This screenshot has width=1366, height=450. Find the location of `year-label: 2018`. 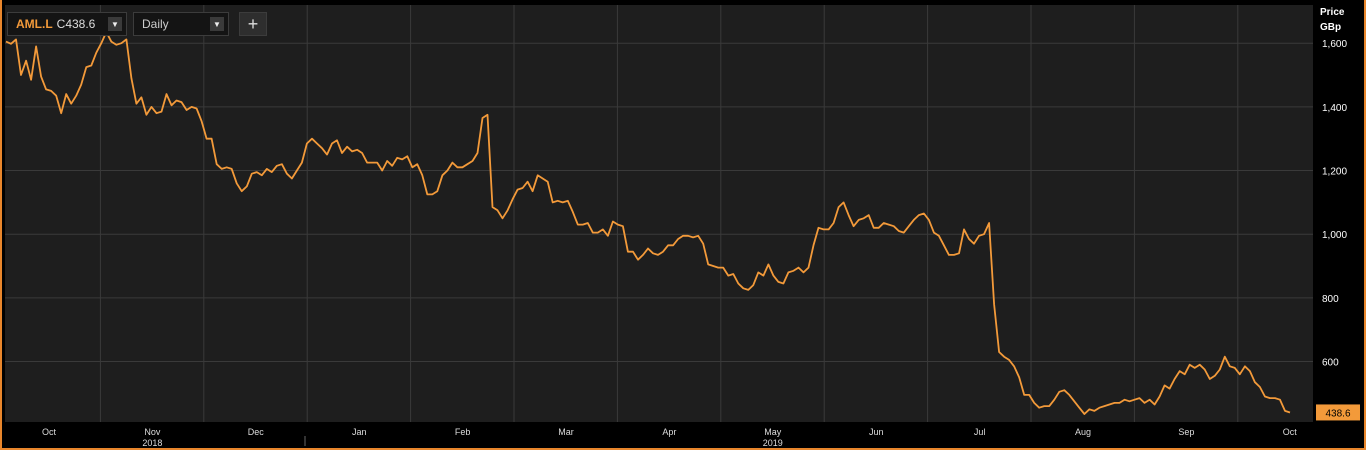

year-label: 2018 is located at coordinates (152, 443).